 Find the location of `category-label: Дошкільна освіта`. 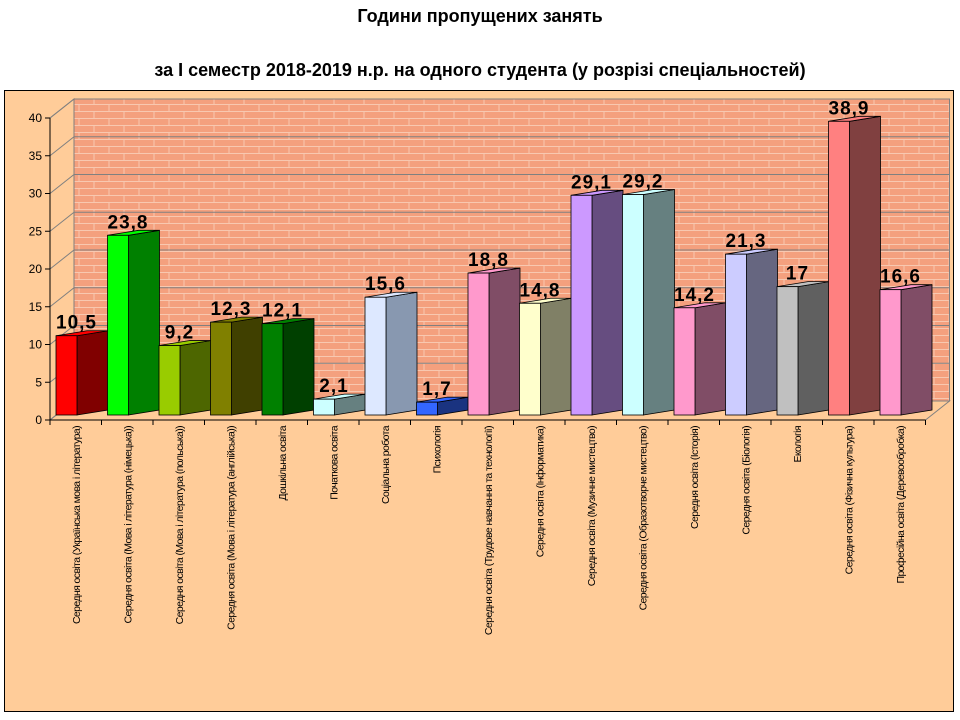

category-label: Дошкільна освіта is located at coordinates (283, 462).